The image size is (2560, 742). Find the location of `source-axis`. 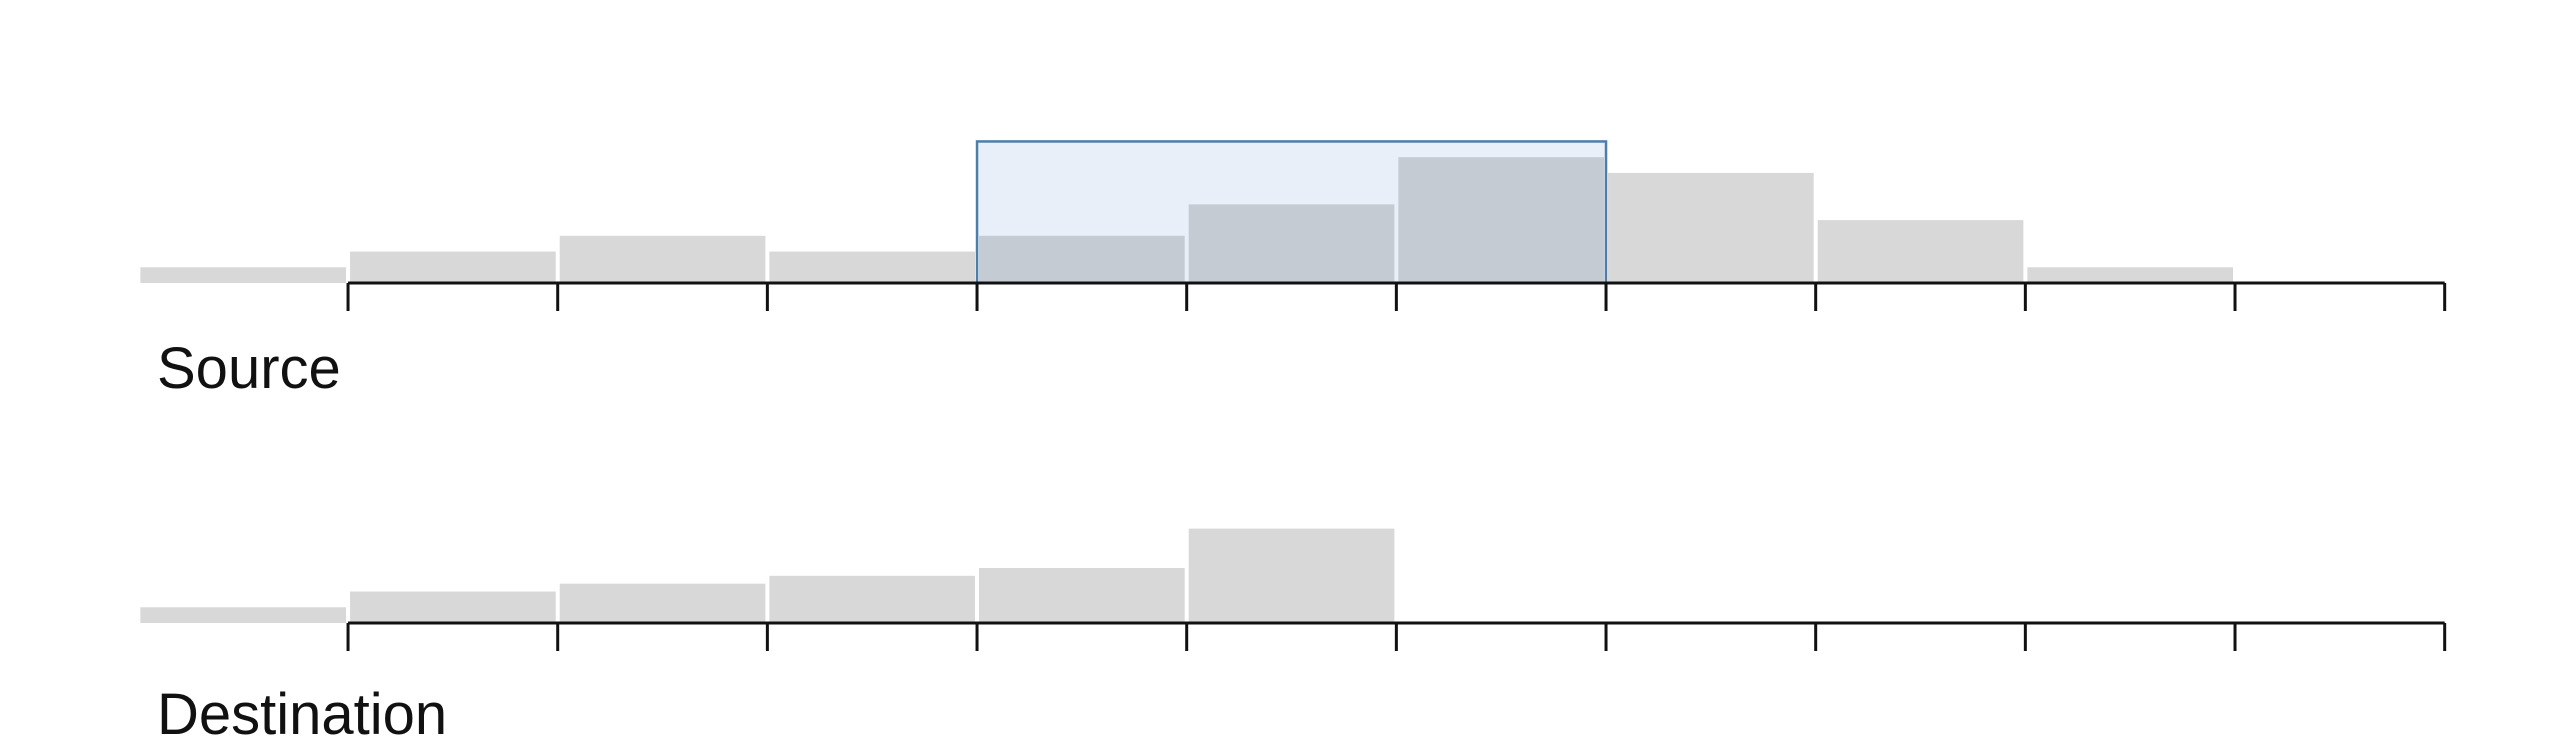

source-axis is located at coordinates (1396, 296).